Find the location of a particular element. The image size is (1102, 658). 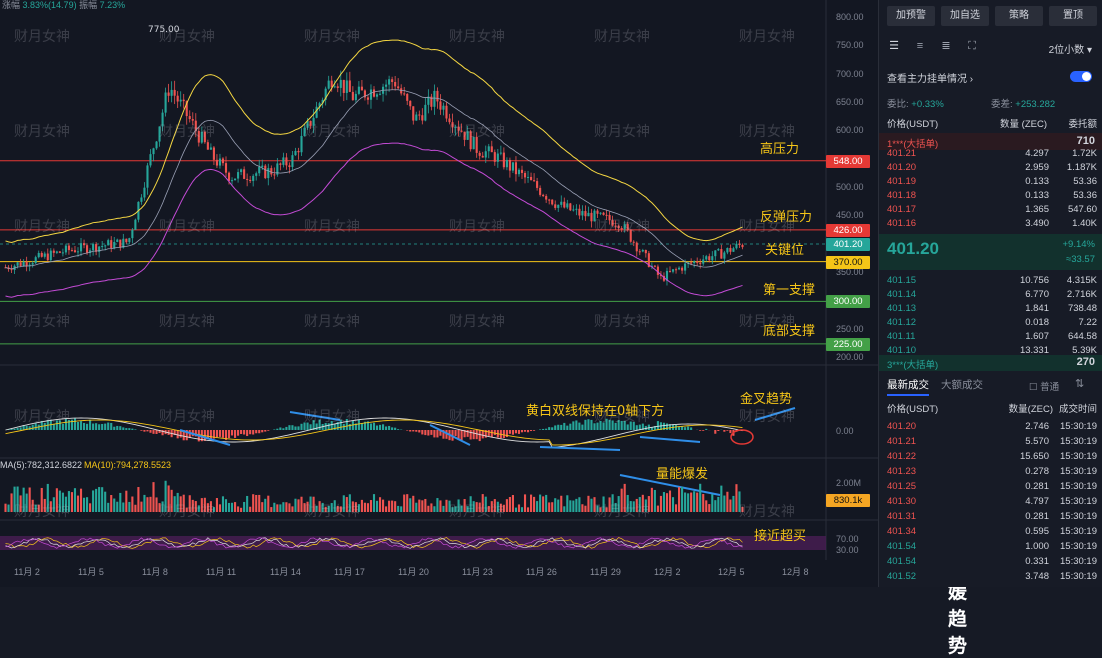

price-tick: 600.00 is located at coordinates (850, 130).